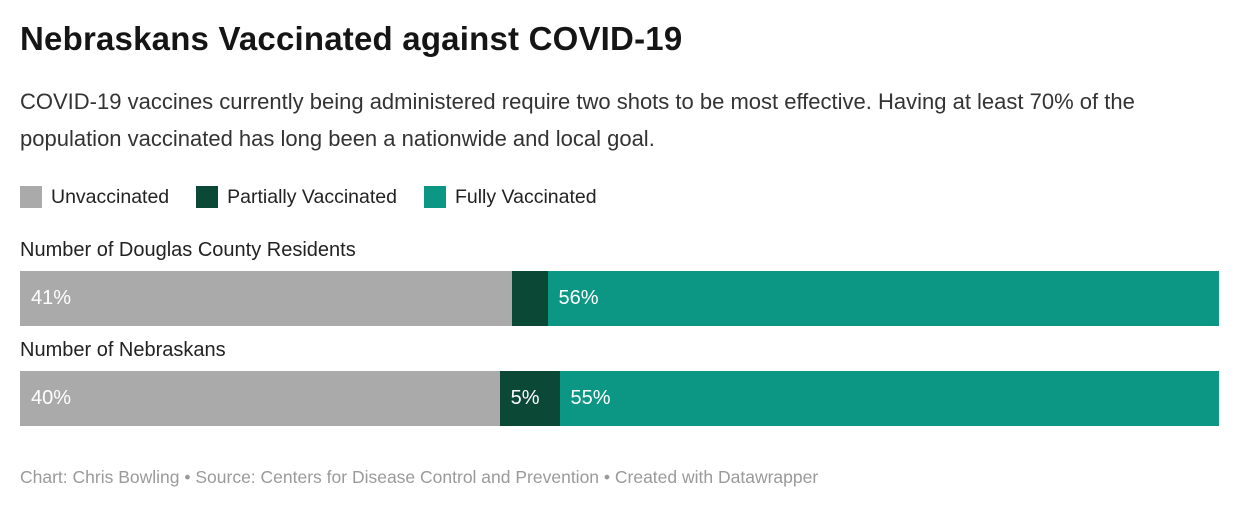  I want to click on stacked-bar: 41% 56%, so click(619, 298).